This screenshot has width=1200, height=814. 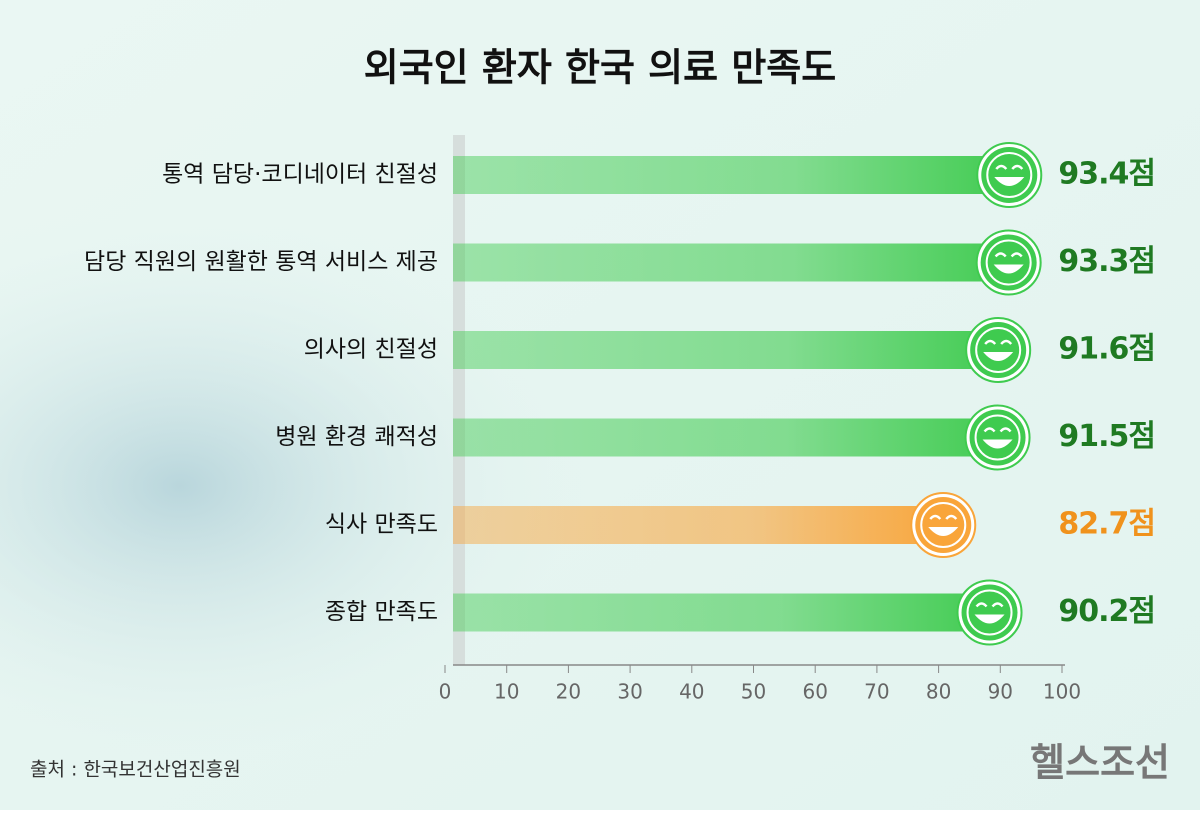 What do you see at coordinates (600, 68) in the screenshot?
I see `chart-title: 외국인 환자 한국 의료 만족도` at bounding box center [600, 68].